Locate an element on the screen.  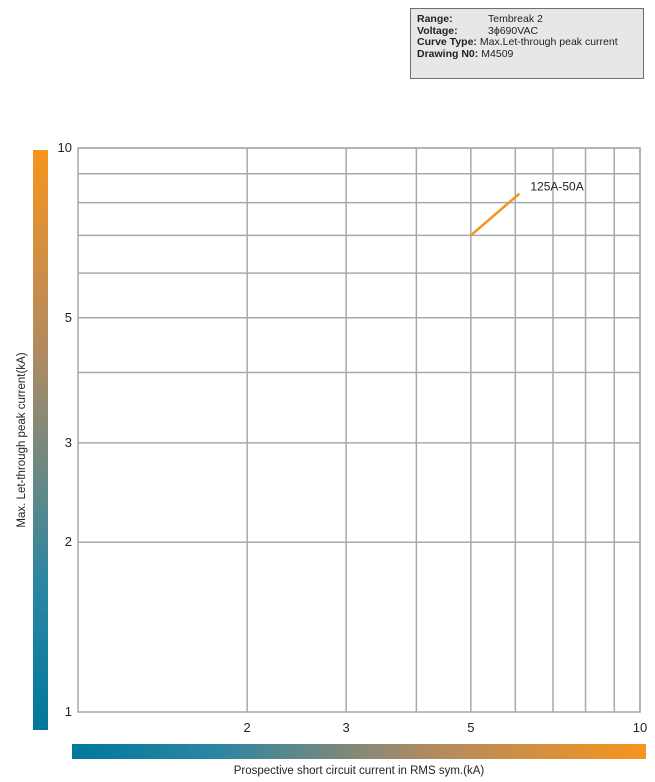
curve-type-value: Max.Let-through peak current is located at coordinates (548, 42).